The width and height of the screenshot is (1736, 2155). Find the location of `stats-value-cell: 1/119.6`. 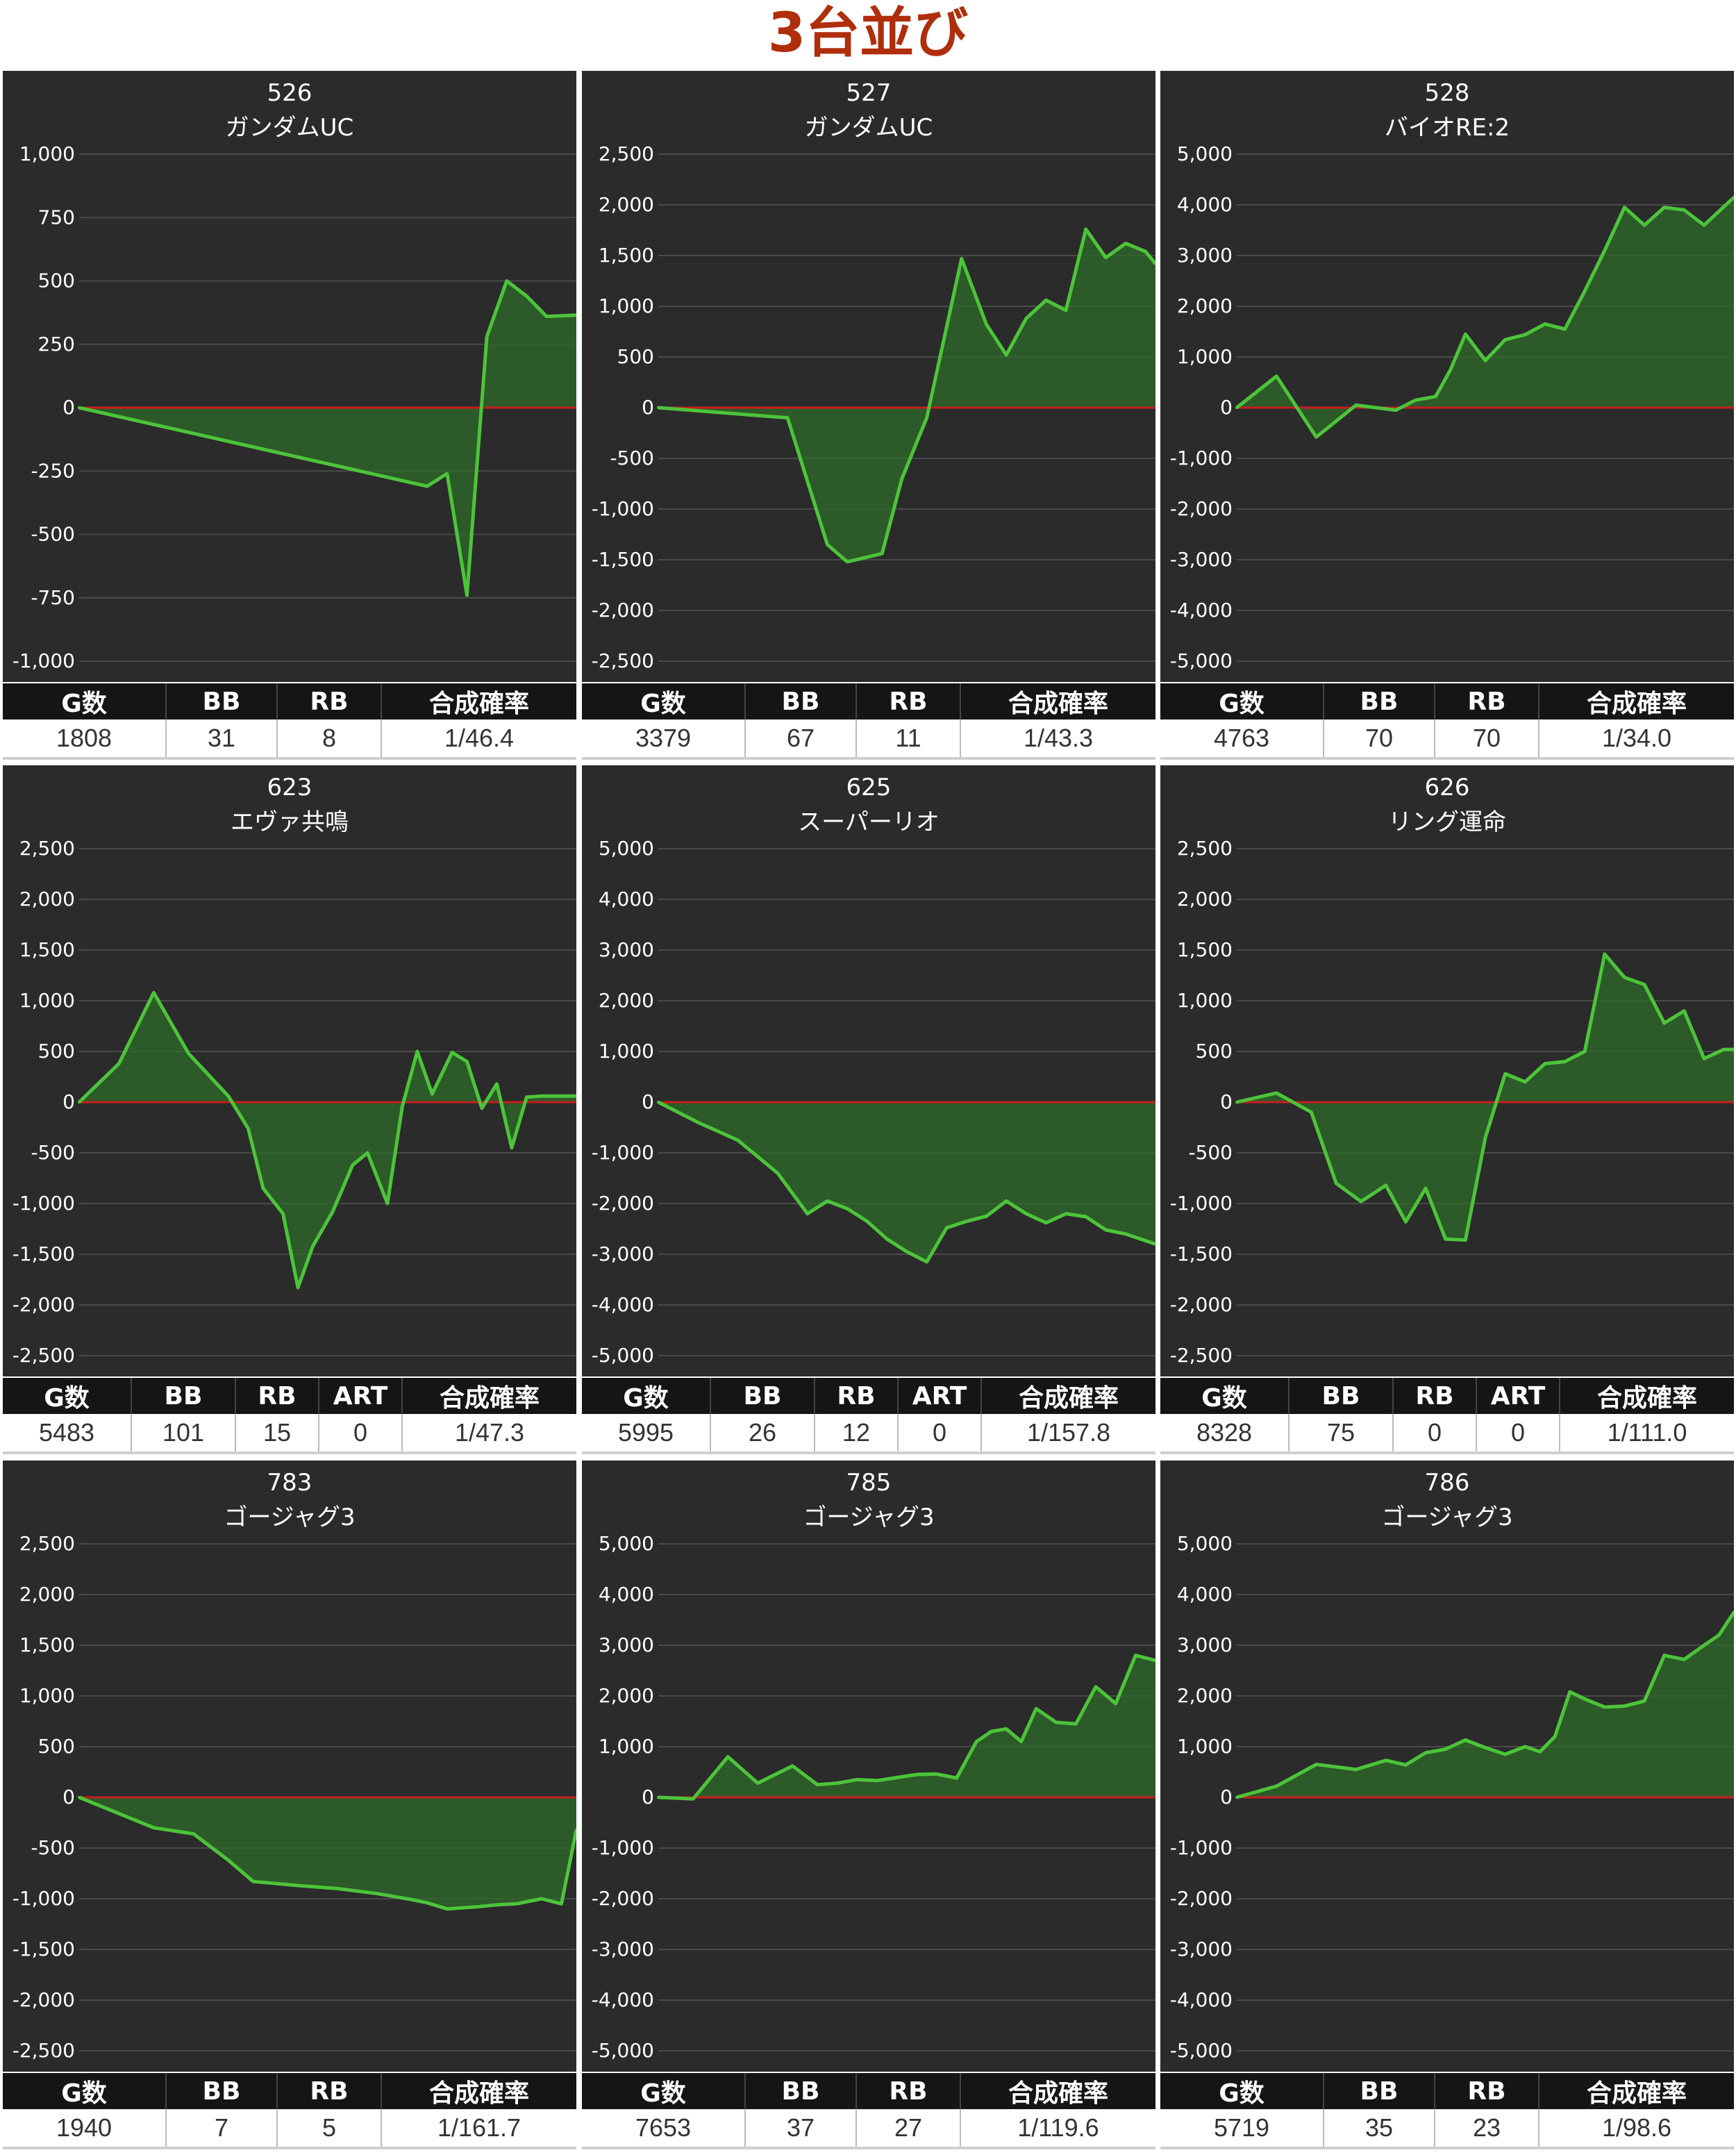

stats-value-cell: 1/119.6 is located at coordinates (1058, 2127).